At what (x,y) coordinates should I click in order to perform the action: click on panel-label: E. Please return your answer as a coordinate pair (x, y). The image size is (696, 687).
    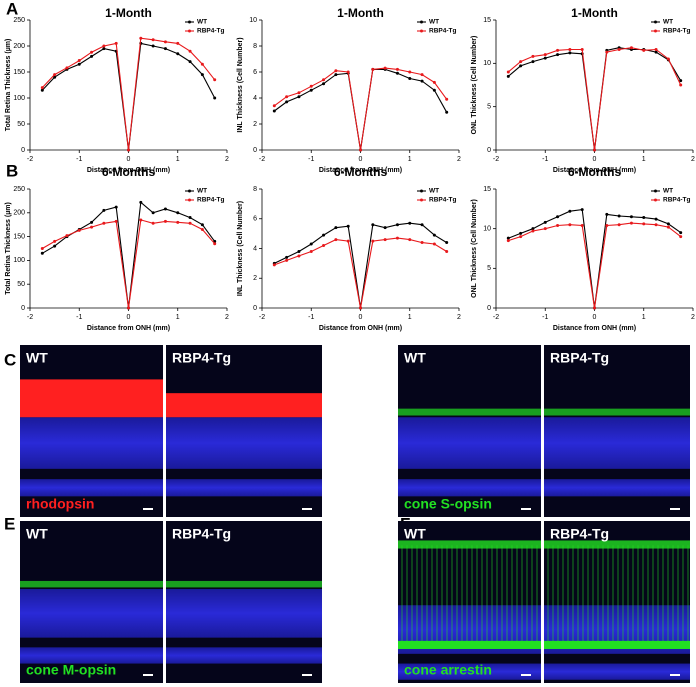
    Looking at the image, I should click on (9, 523).